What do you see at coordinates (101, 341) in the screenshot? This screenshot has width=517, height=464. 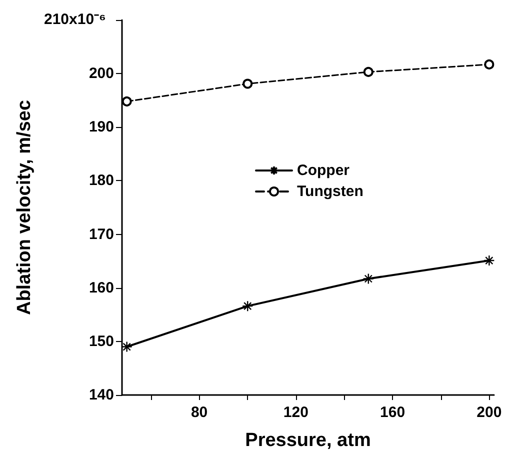 I see `y-tick-label: 150` at bounding box center [101, 341].